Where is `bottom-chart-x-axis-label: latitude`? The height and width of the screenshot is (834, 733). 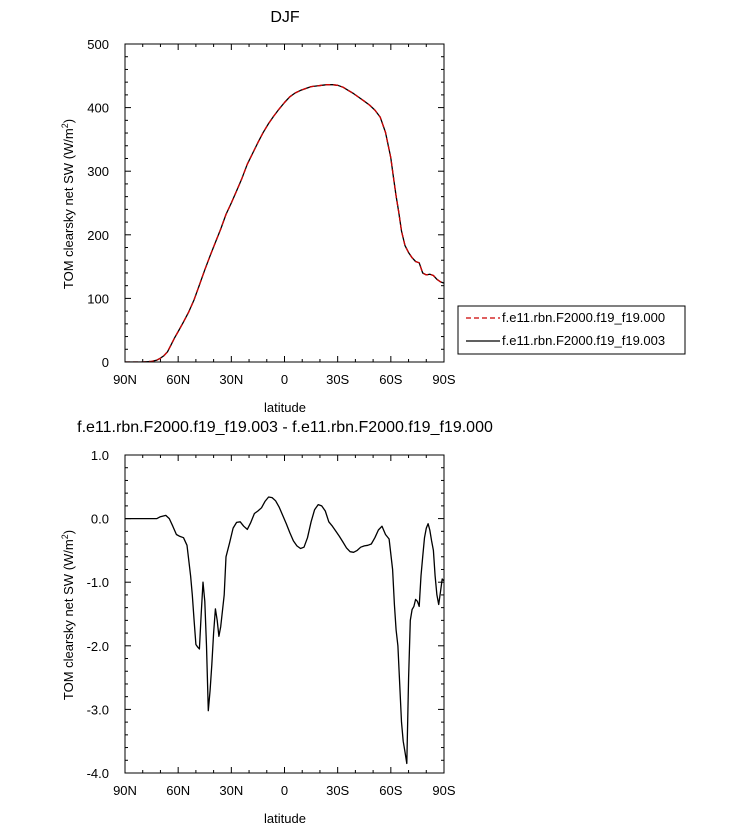 bottom-chart-x-axis-label: latitude is located at coordinates (285, 818).